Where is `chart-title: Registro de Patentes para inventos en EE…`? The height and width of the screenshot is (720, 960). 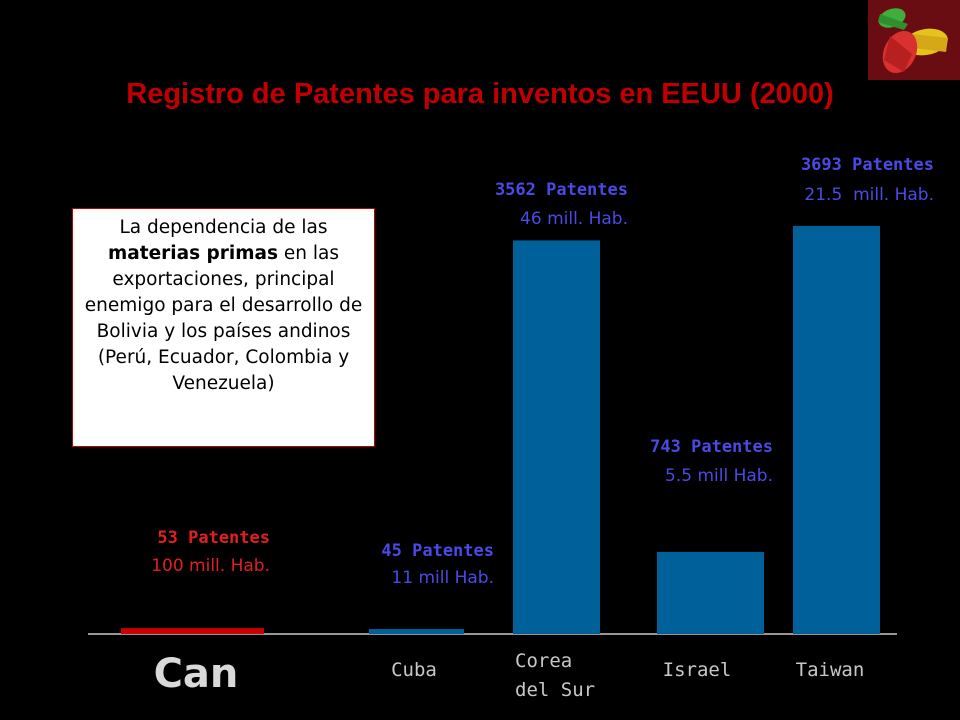 chart-title: Registro de Patentes para inventos en EE… is located at coordinates (480, 94).